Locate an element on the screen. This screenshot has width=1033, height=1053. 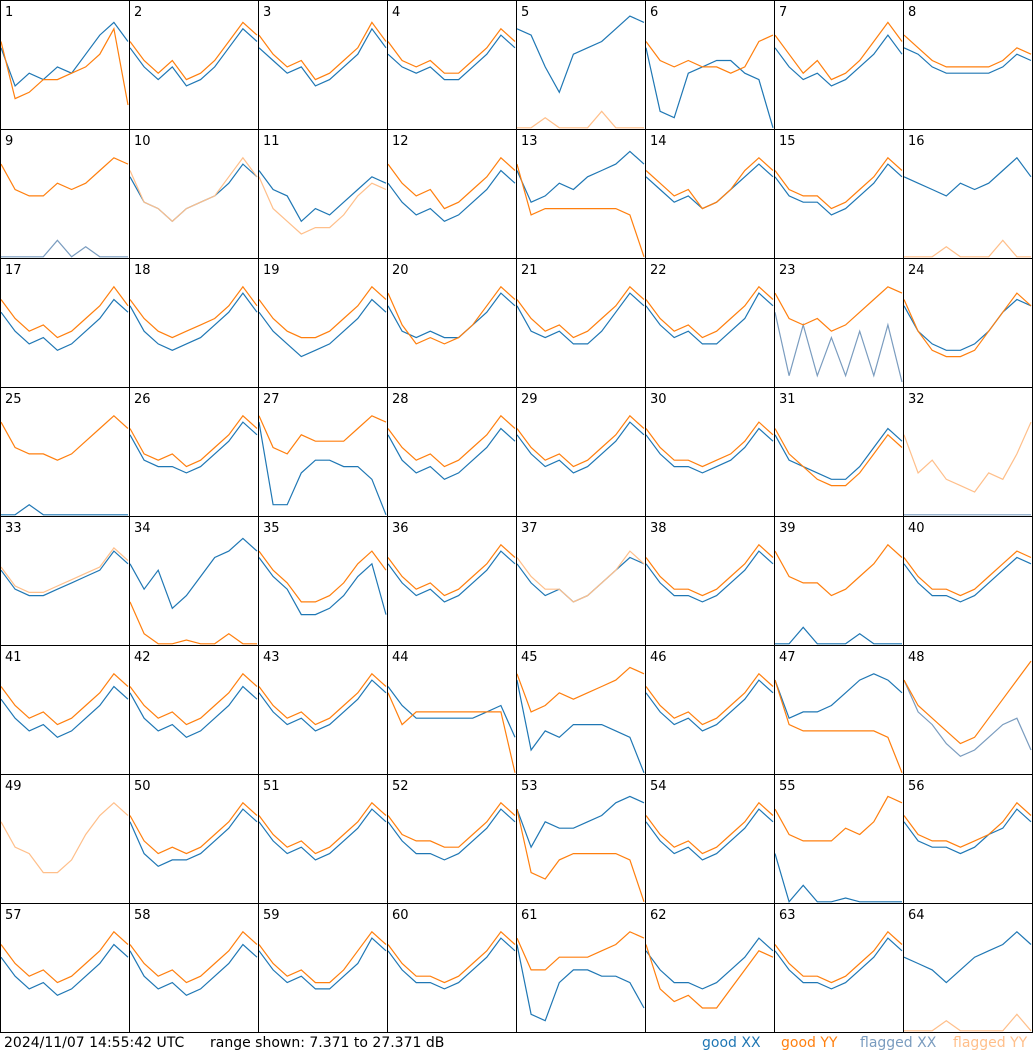
panel: 5 is located at coordinates (581, 65).